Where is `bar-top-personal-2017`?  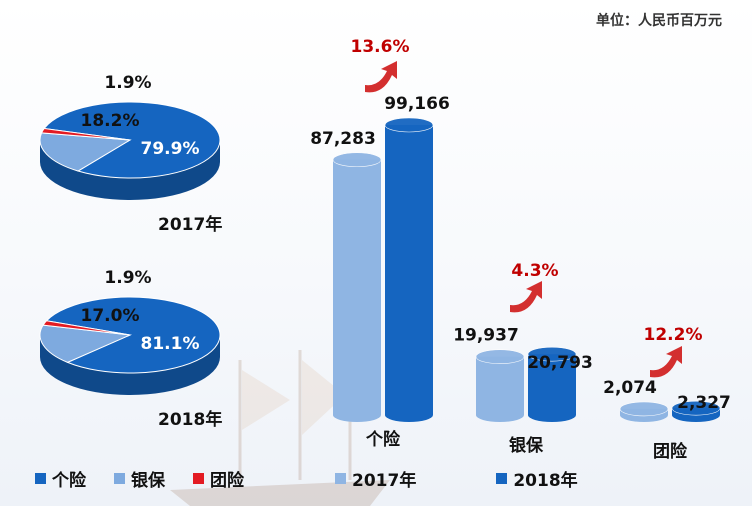 bar-top-personal-2017 is located at coordinates (357, 160).